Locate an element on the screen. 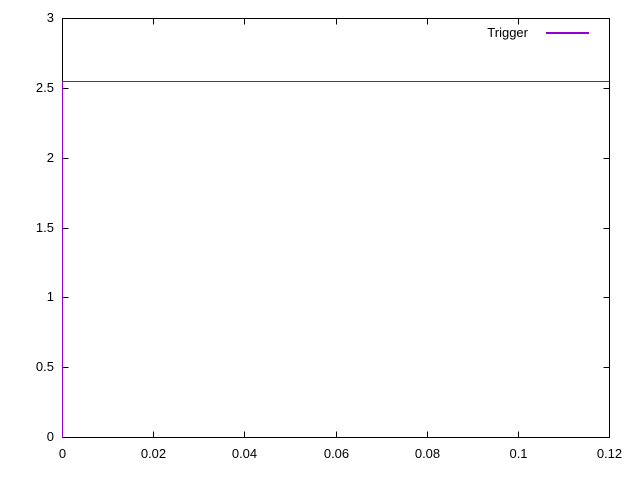 This screenshot has height=480, width=640. x-axis-tick-label: 0.04 is located at coordinates (244, 453).